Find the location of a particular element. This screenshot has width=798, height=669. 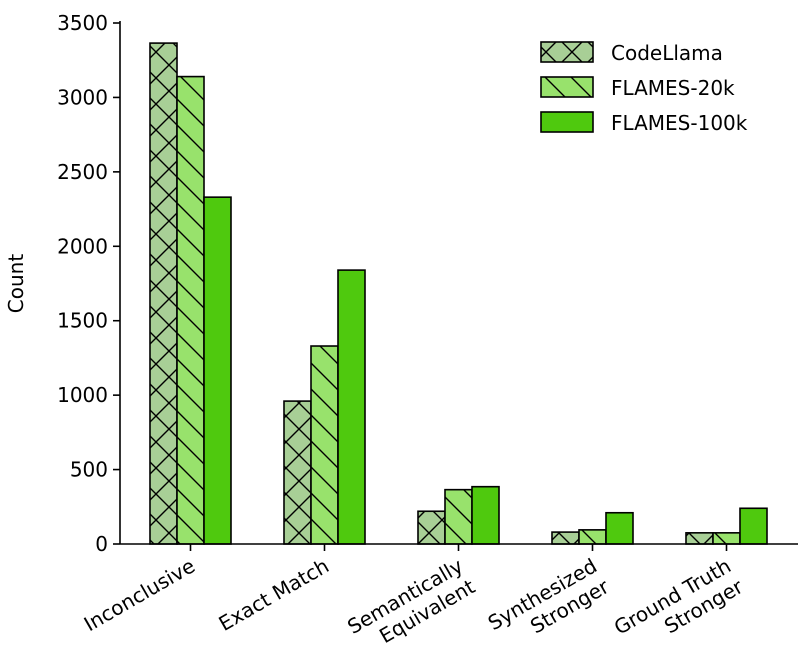

legend-label: FLAMES-100k is located at coordinates (679, 123).